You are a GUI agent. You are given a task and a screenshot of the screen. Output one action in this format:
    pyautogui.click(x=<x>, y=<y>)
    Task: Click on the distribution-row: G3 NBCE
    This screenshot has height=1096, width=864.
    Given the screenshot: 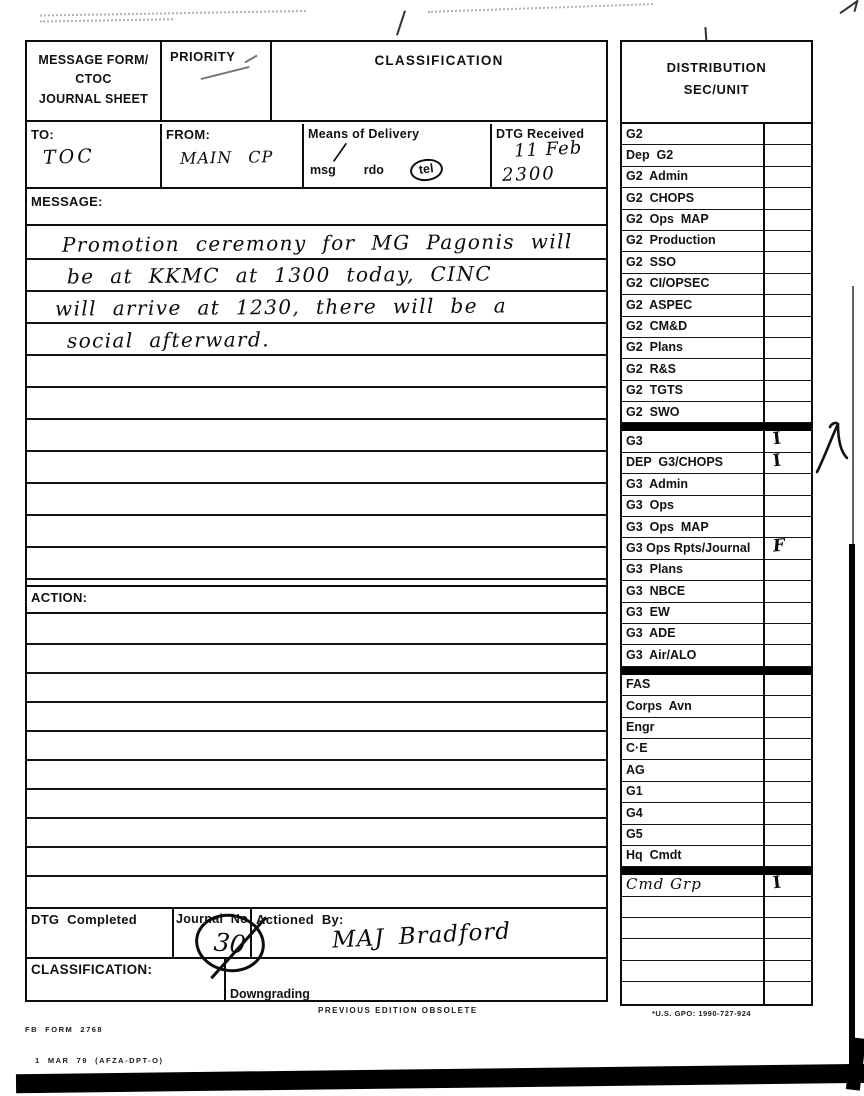 What is the action you would take?
    pyautogui.click(x=716, y=592)
    